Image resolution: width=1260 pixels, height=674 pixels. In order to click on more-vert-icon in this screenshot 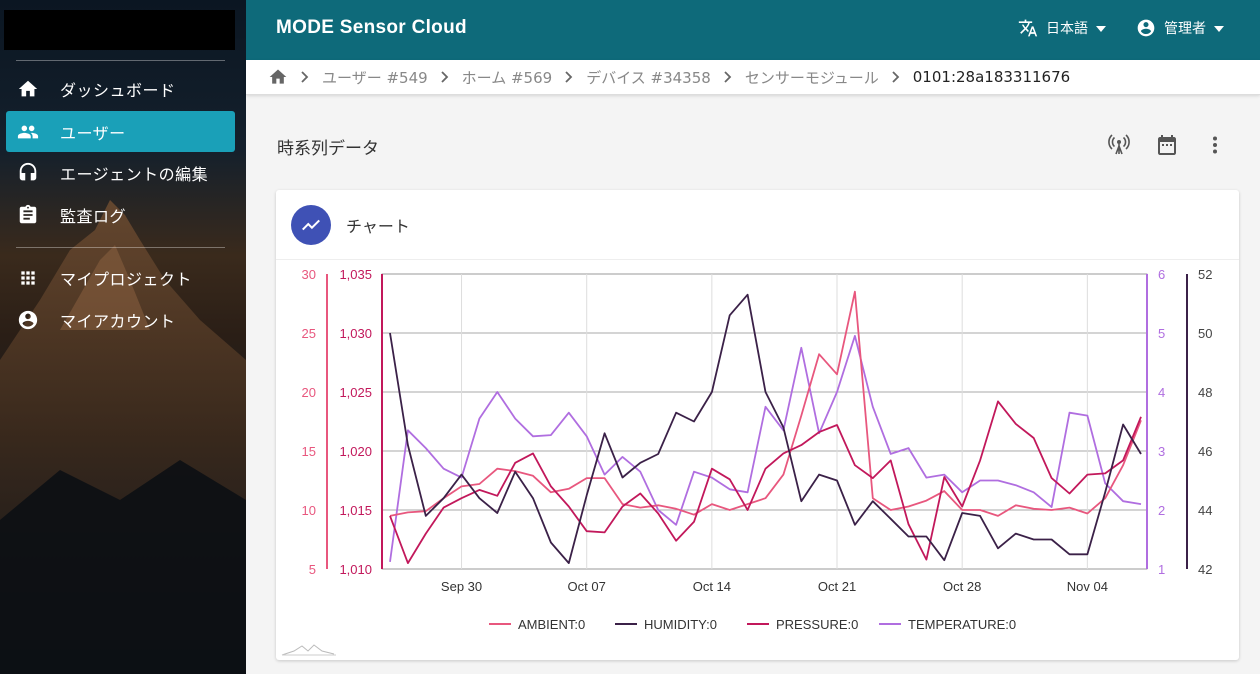, I will do `click(1215, 147)`.